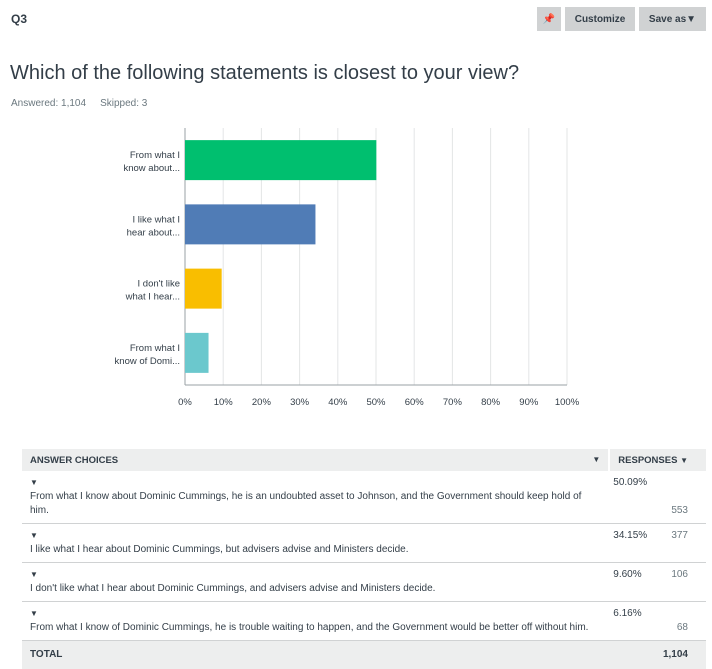  I want to click on category-label: I don't like, so click(159, 284).